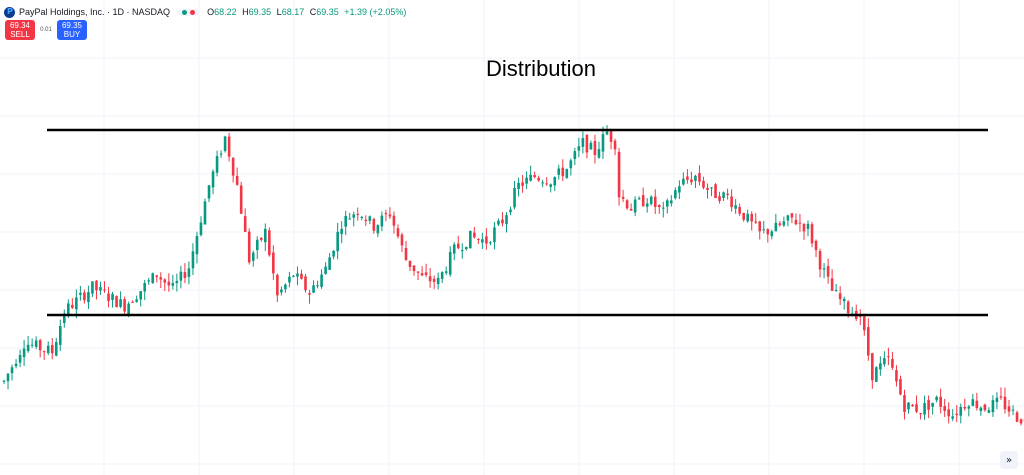 This screenshot has width=1024, height=475. I want to click on scroll-to-realtime-button: », so click(1009, 460).